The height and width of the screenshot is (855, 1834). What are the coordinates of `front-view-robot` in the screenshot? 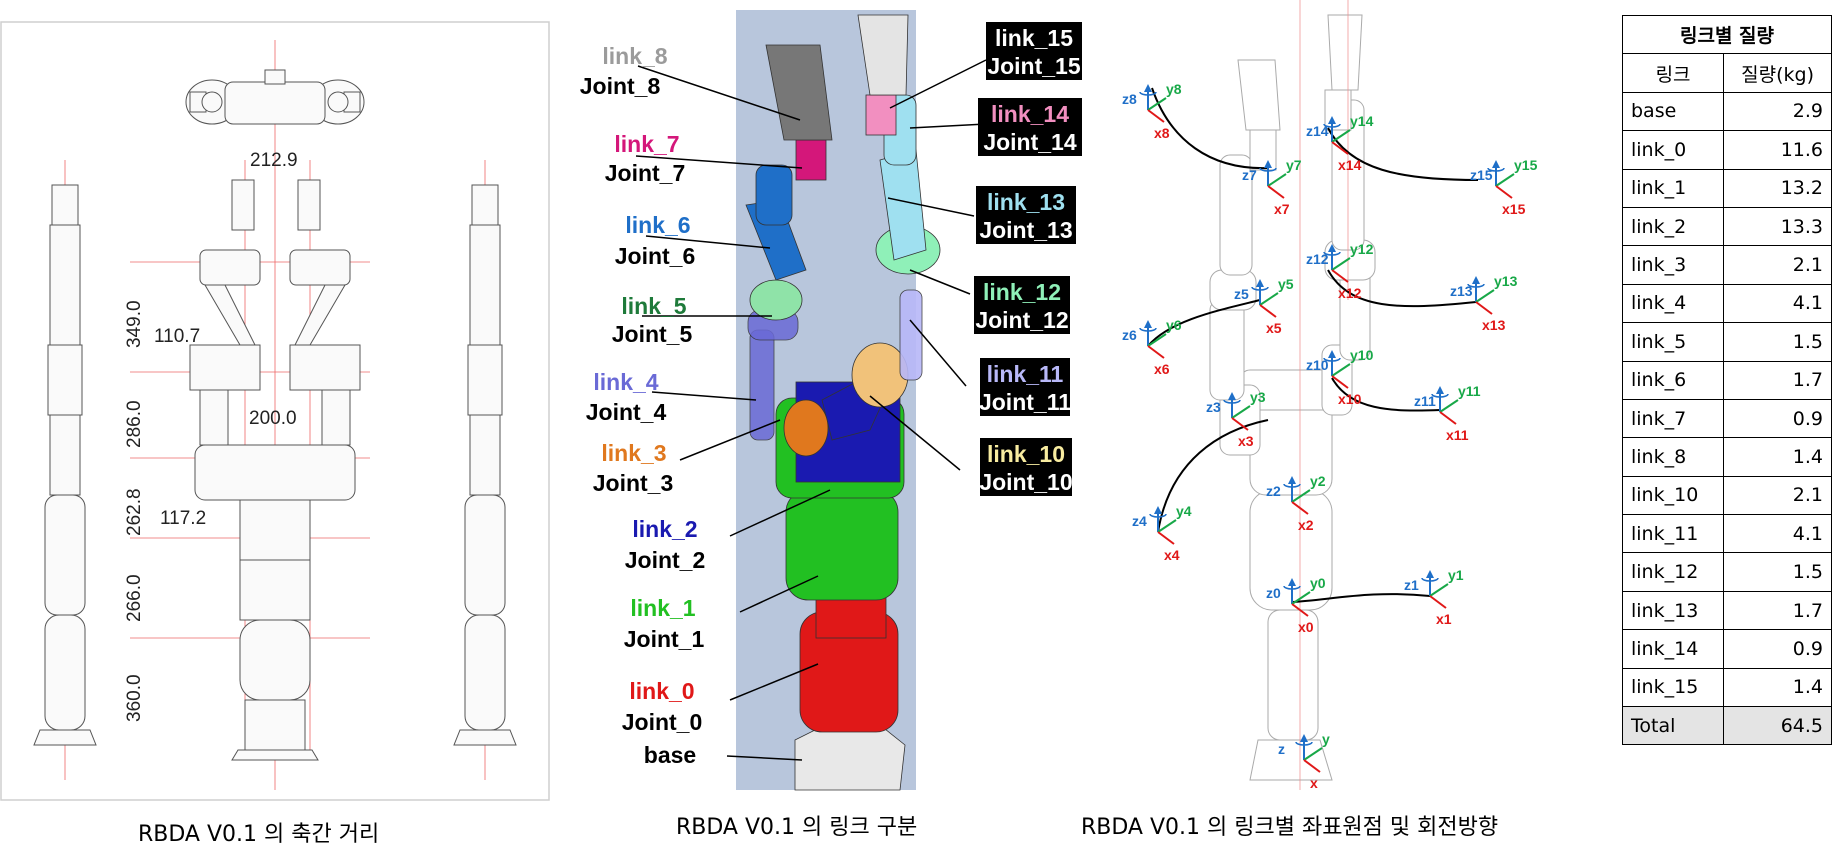 It's located at (275, 470).